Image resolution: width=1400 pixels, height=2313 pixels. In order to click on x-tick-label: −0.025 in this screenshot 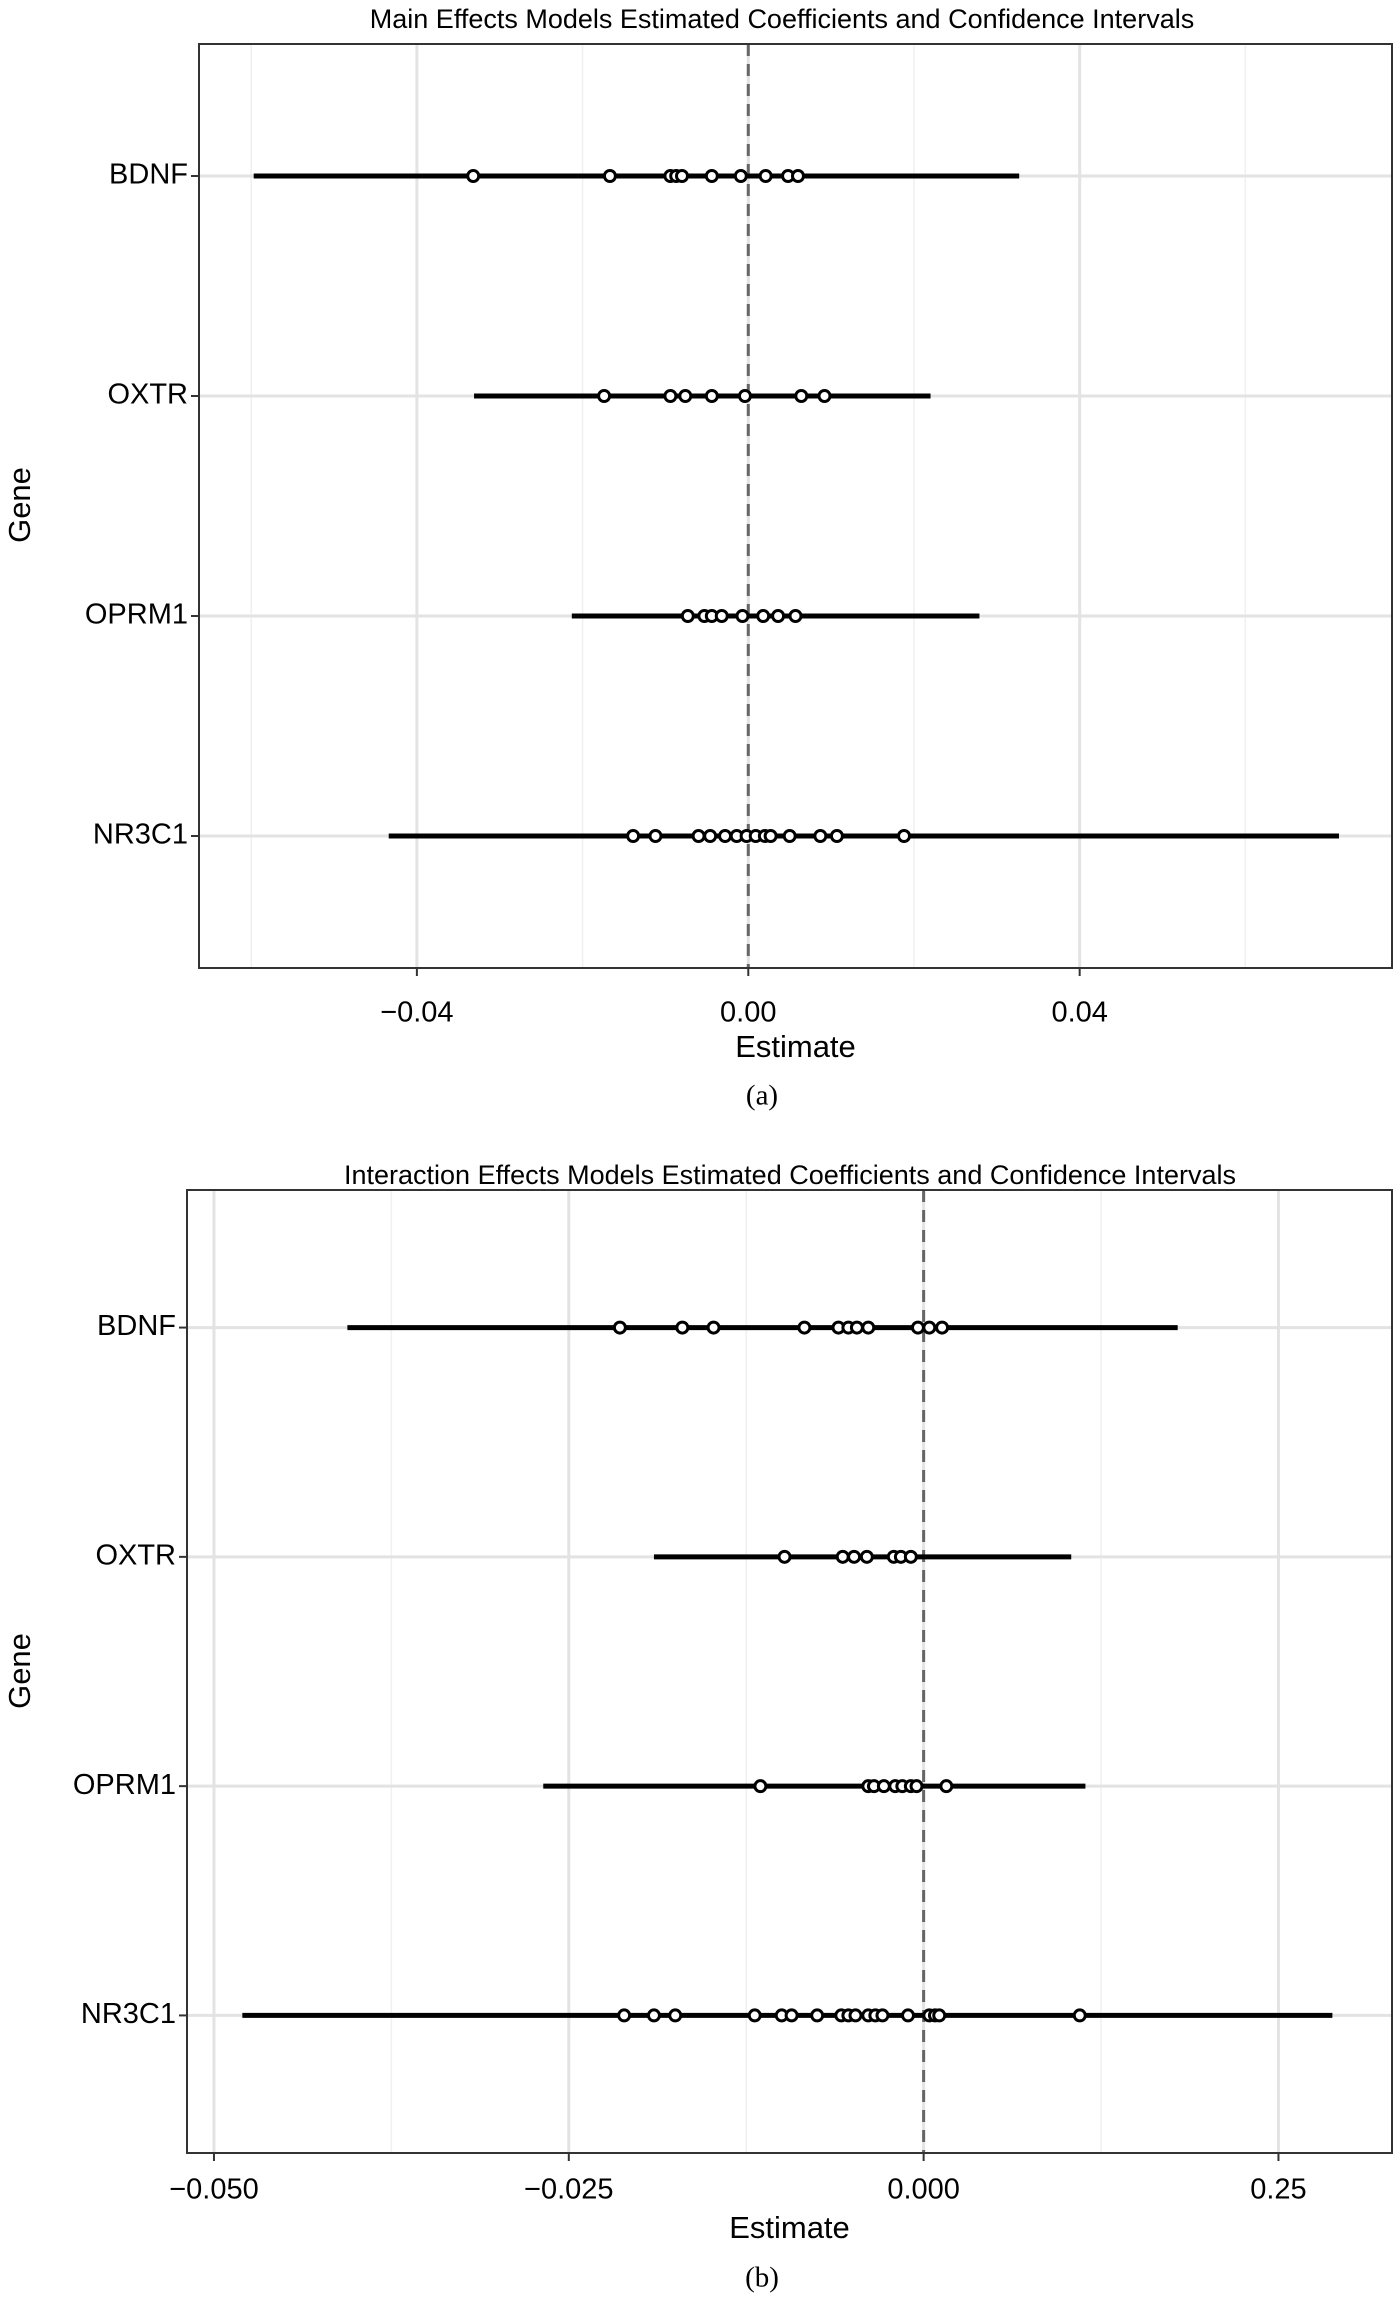, I will do `click(569, 2190)`.